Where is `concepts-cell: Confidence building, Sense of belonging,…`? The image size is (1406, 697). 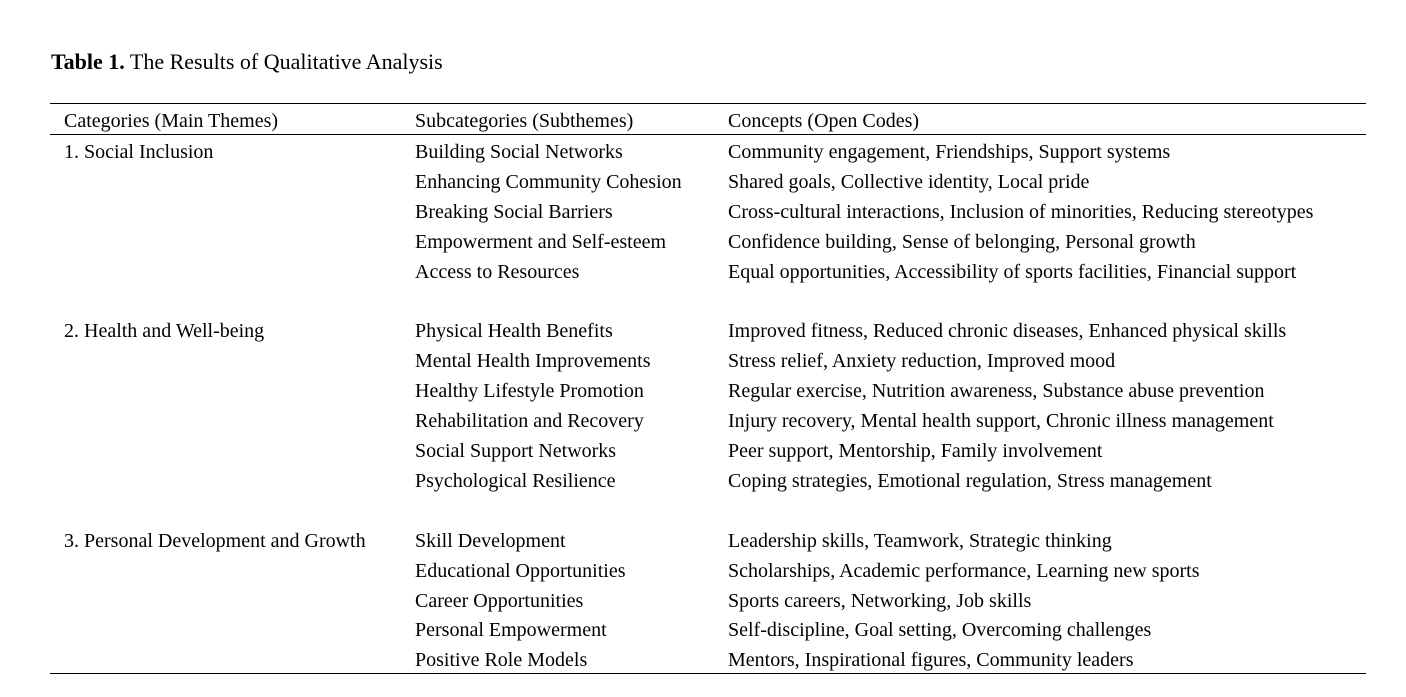 concepts-cell: Confidence building, Sense of belonging,… is located at coordinates (962, 241).